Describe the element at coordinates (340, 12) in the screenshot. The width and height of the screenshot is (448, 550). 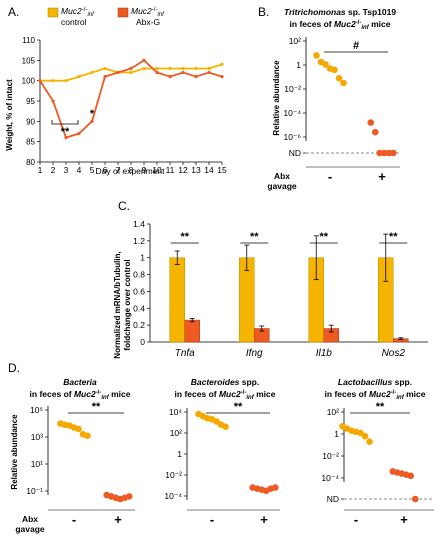
I see `chart-b-title-line1: Tritrichomonas sp. Tsp1019` at that location.